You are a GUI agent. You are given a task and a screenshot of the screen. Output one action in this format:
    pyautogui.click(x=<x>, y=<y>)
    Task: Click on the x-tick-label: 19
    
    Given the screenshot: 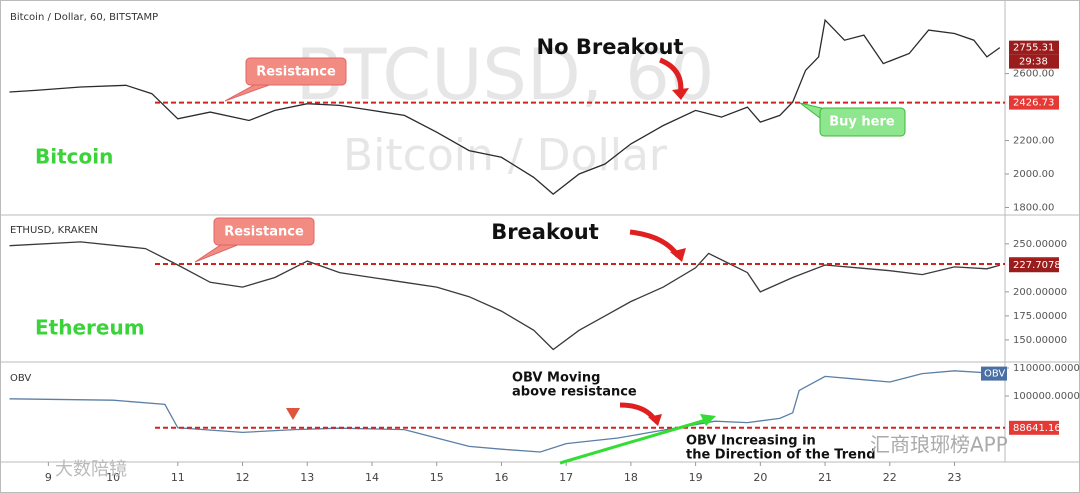 What is the action you would take?
    pyautogui.click(x=696, y=477)
    